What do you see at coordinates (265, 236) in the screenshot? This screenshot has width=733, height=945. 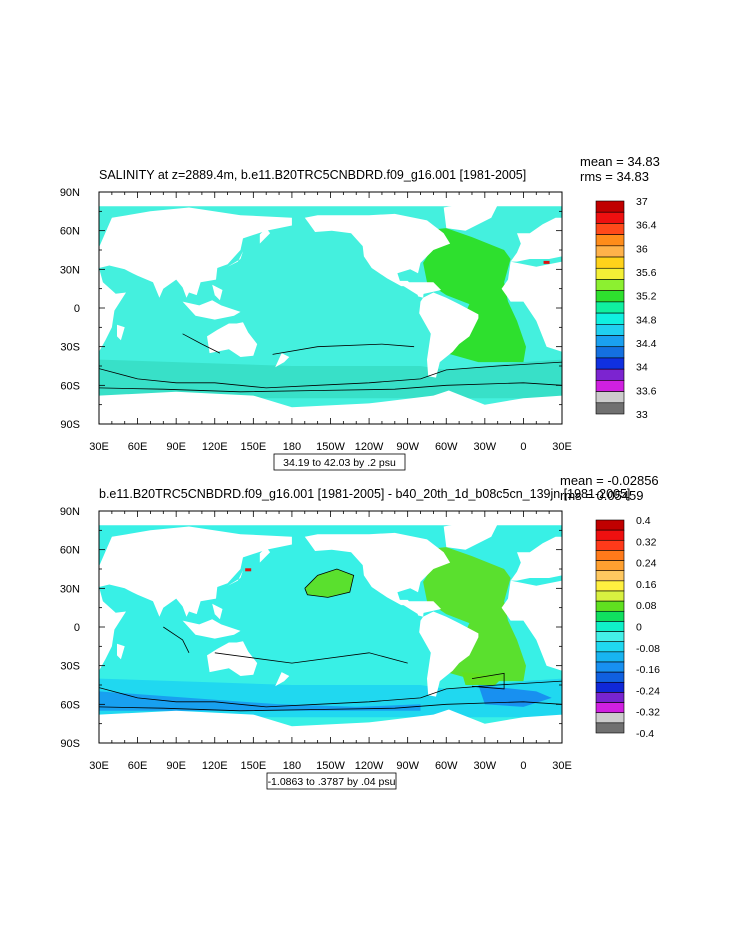 I see `shelf-kamchatka` at bounding box center [265, 236].